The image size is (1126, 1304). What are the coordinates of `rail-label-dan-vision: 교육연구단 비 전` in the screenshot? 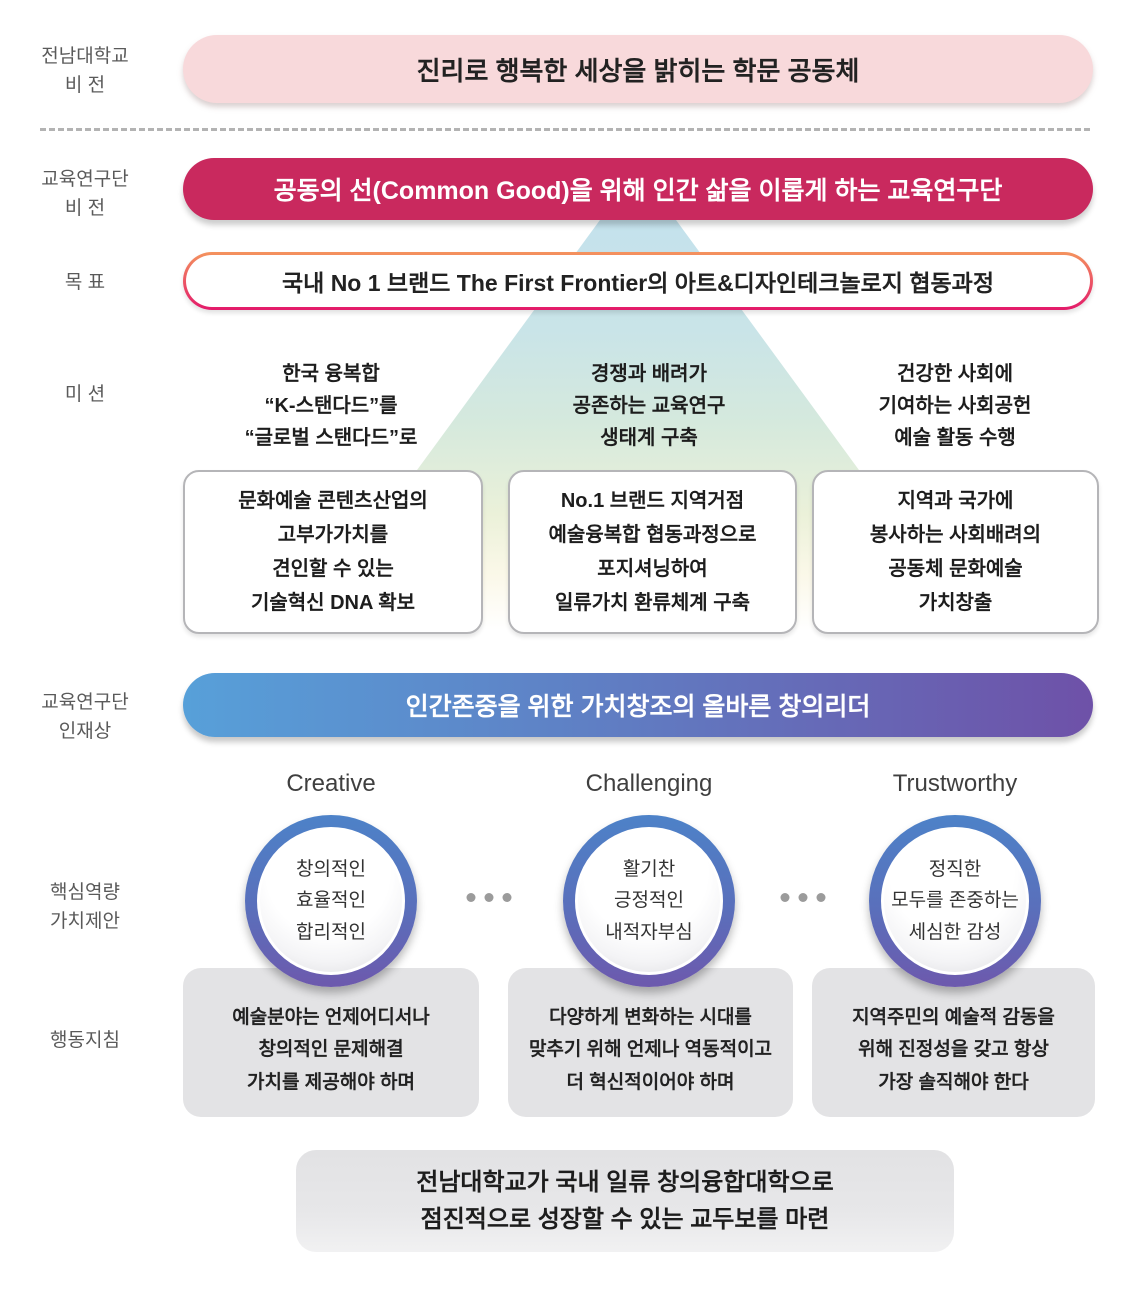 It's located at (85, 194).